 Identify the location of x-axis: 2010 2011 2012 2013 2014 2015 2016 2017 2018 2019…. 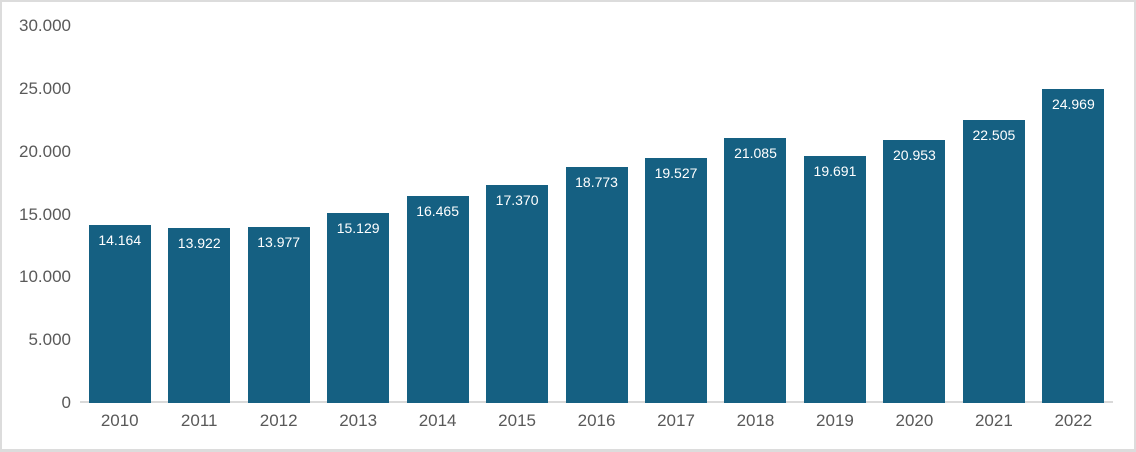
(596, 421).